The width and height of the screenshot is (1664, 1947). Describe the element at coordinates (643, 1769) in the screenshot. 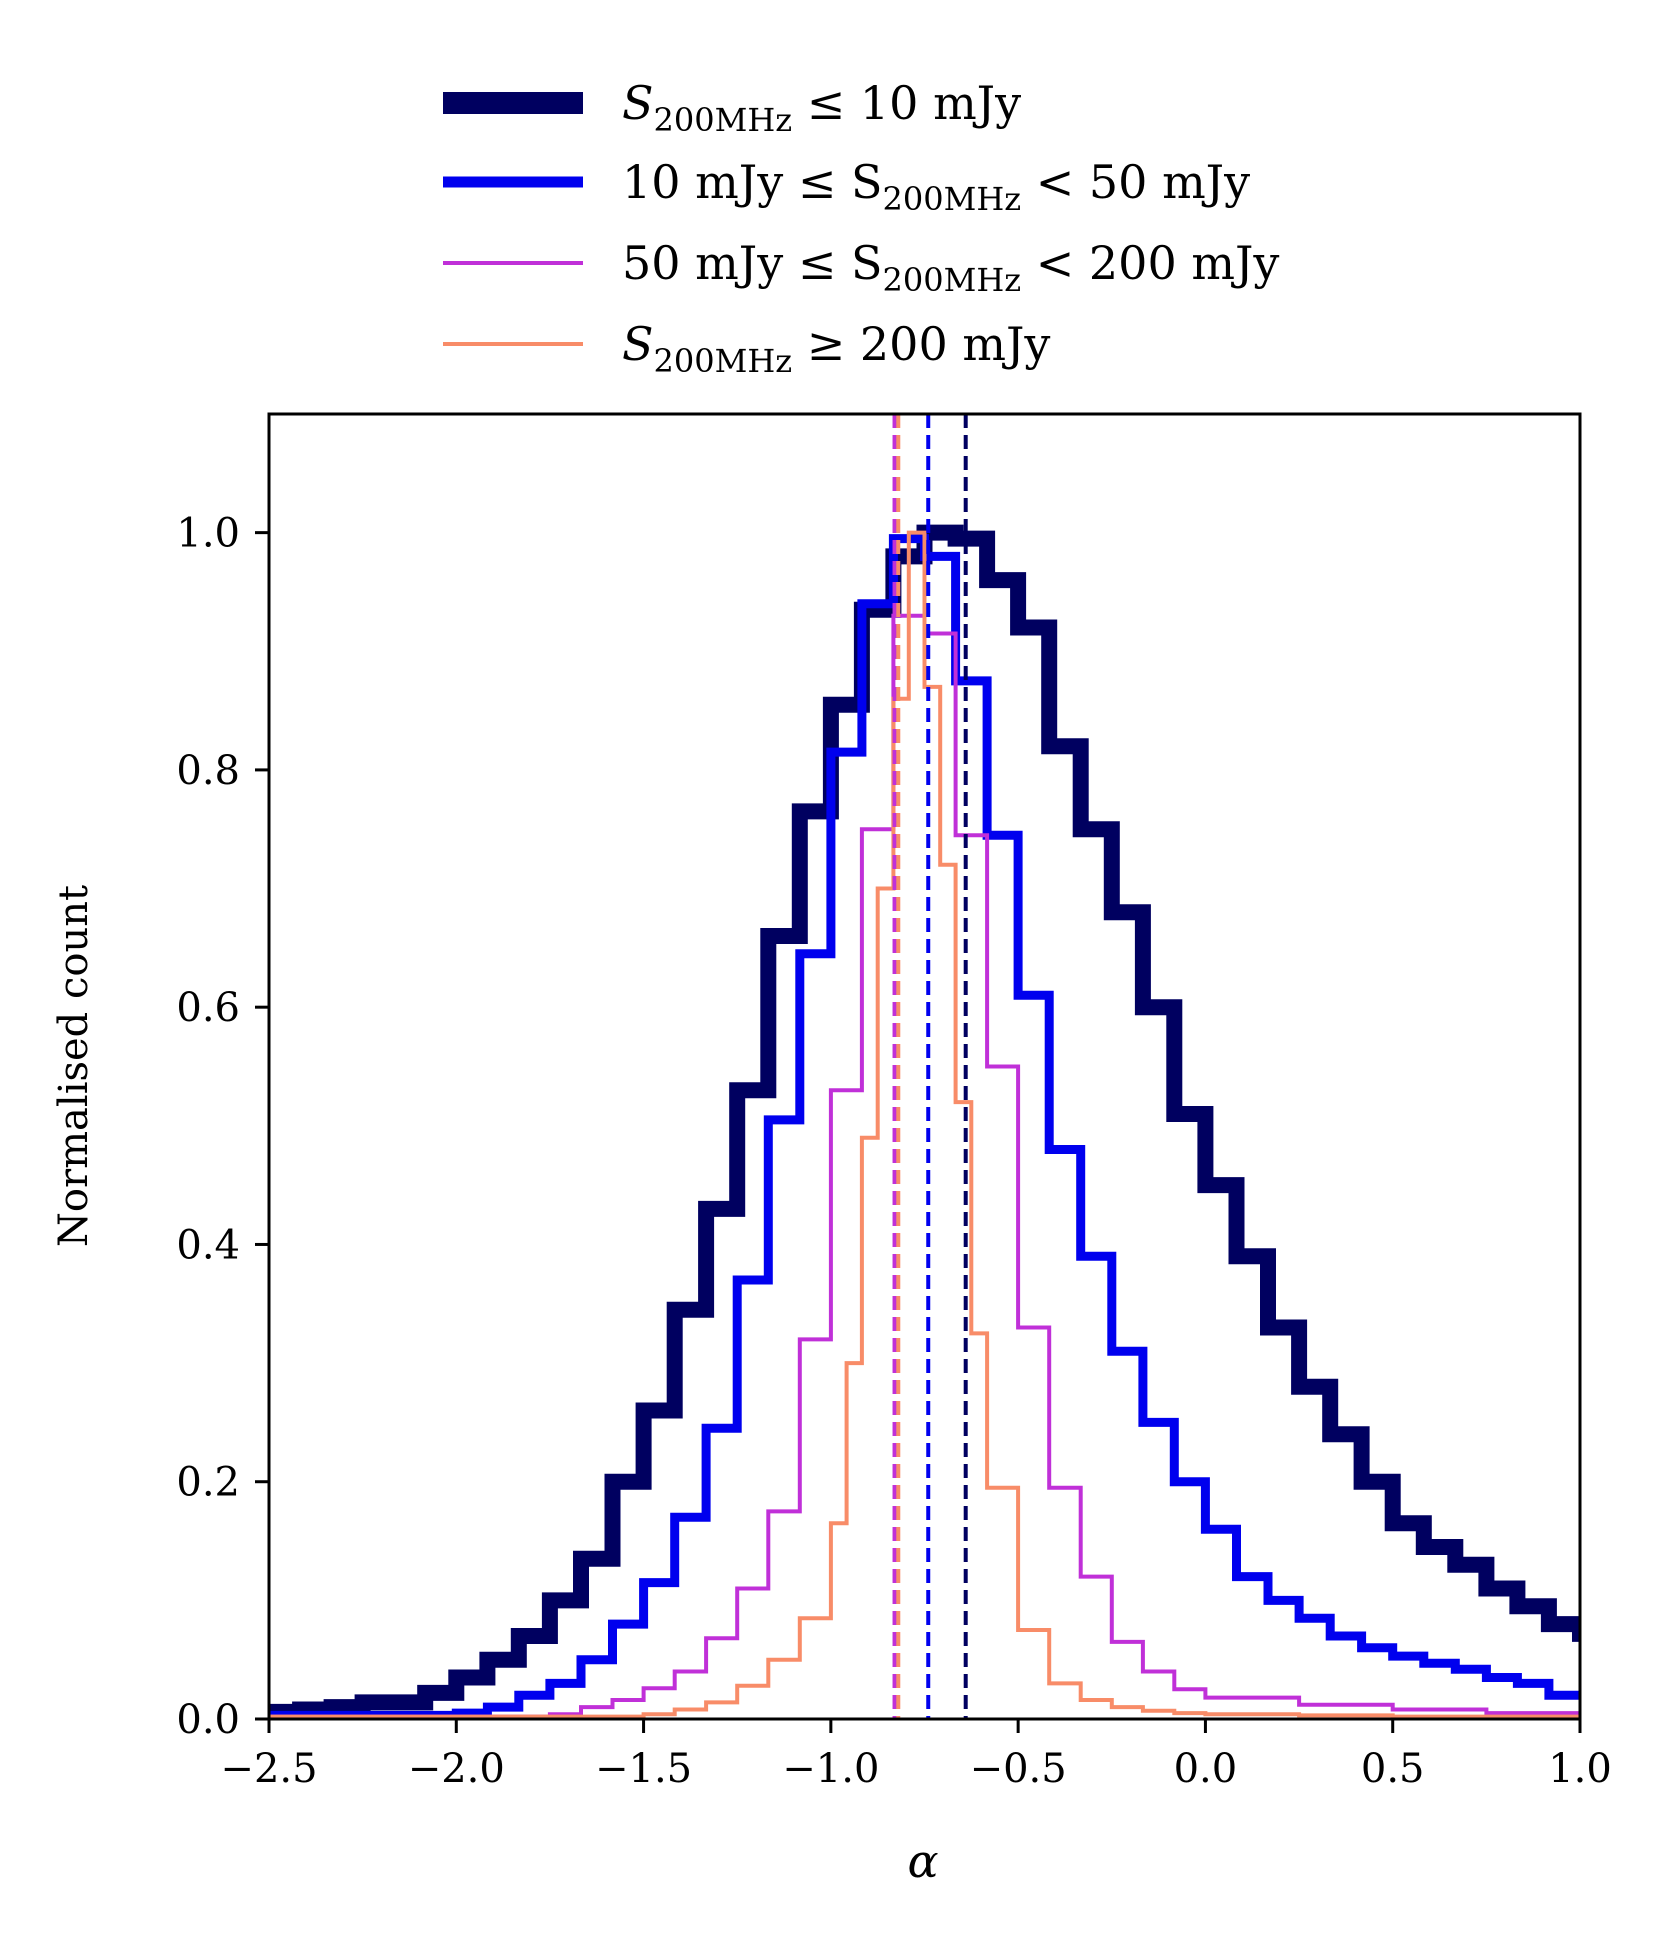

I see `x-tick-label-2: −1.5` at that location.